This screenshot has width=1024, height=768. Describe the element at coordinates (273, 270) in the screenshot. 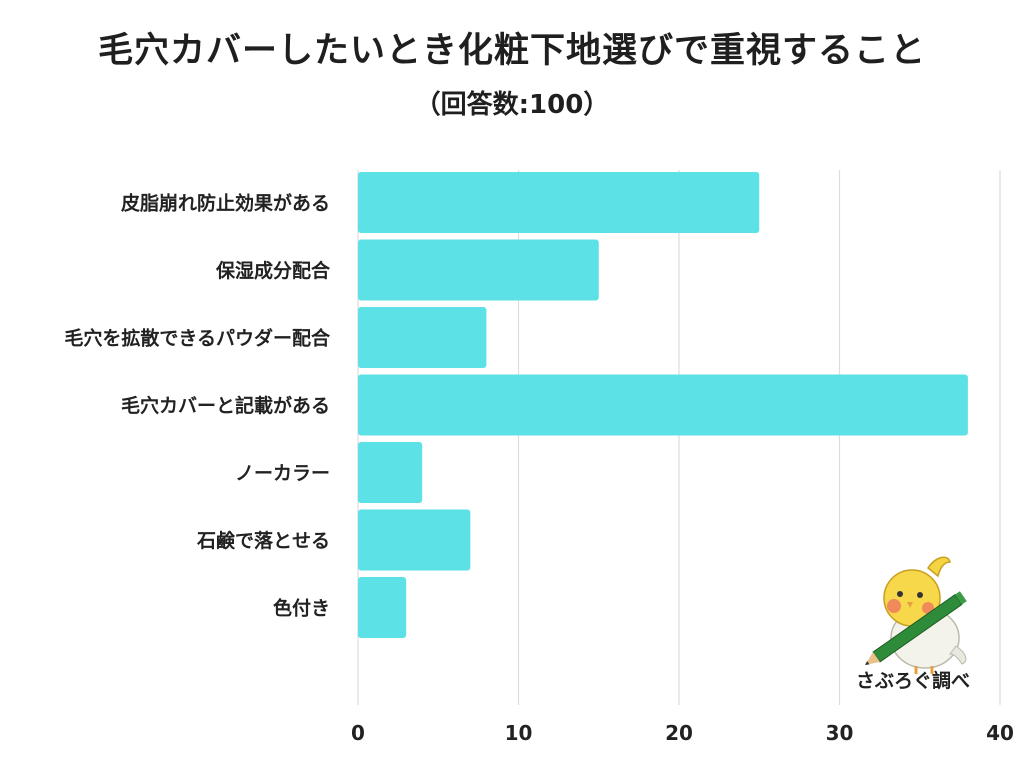

I see `category-label: 保湿成分配合` at that location.